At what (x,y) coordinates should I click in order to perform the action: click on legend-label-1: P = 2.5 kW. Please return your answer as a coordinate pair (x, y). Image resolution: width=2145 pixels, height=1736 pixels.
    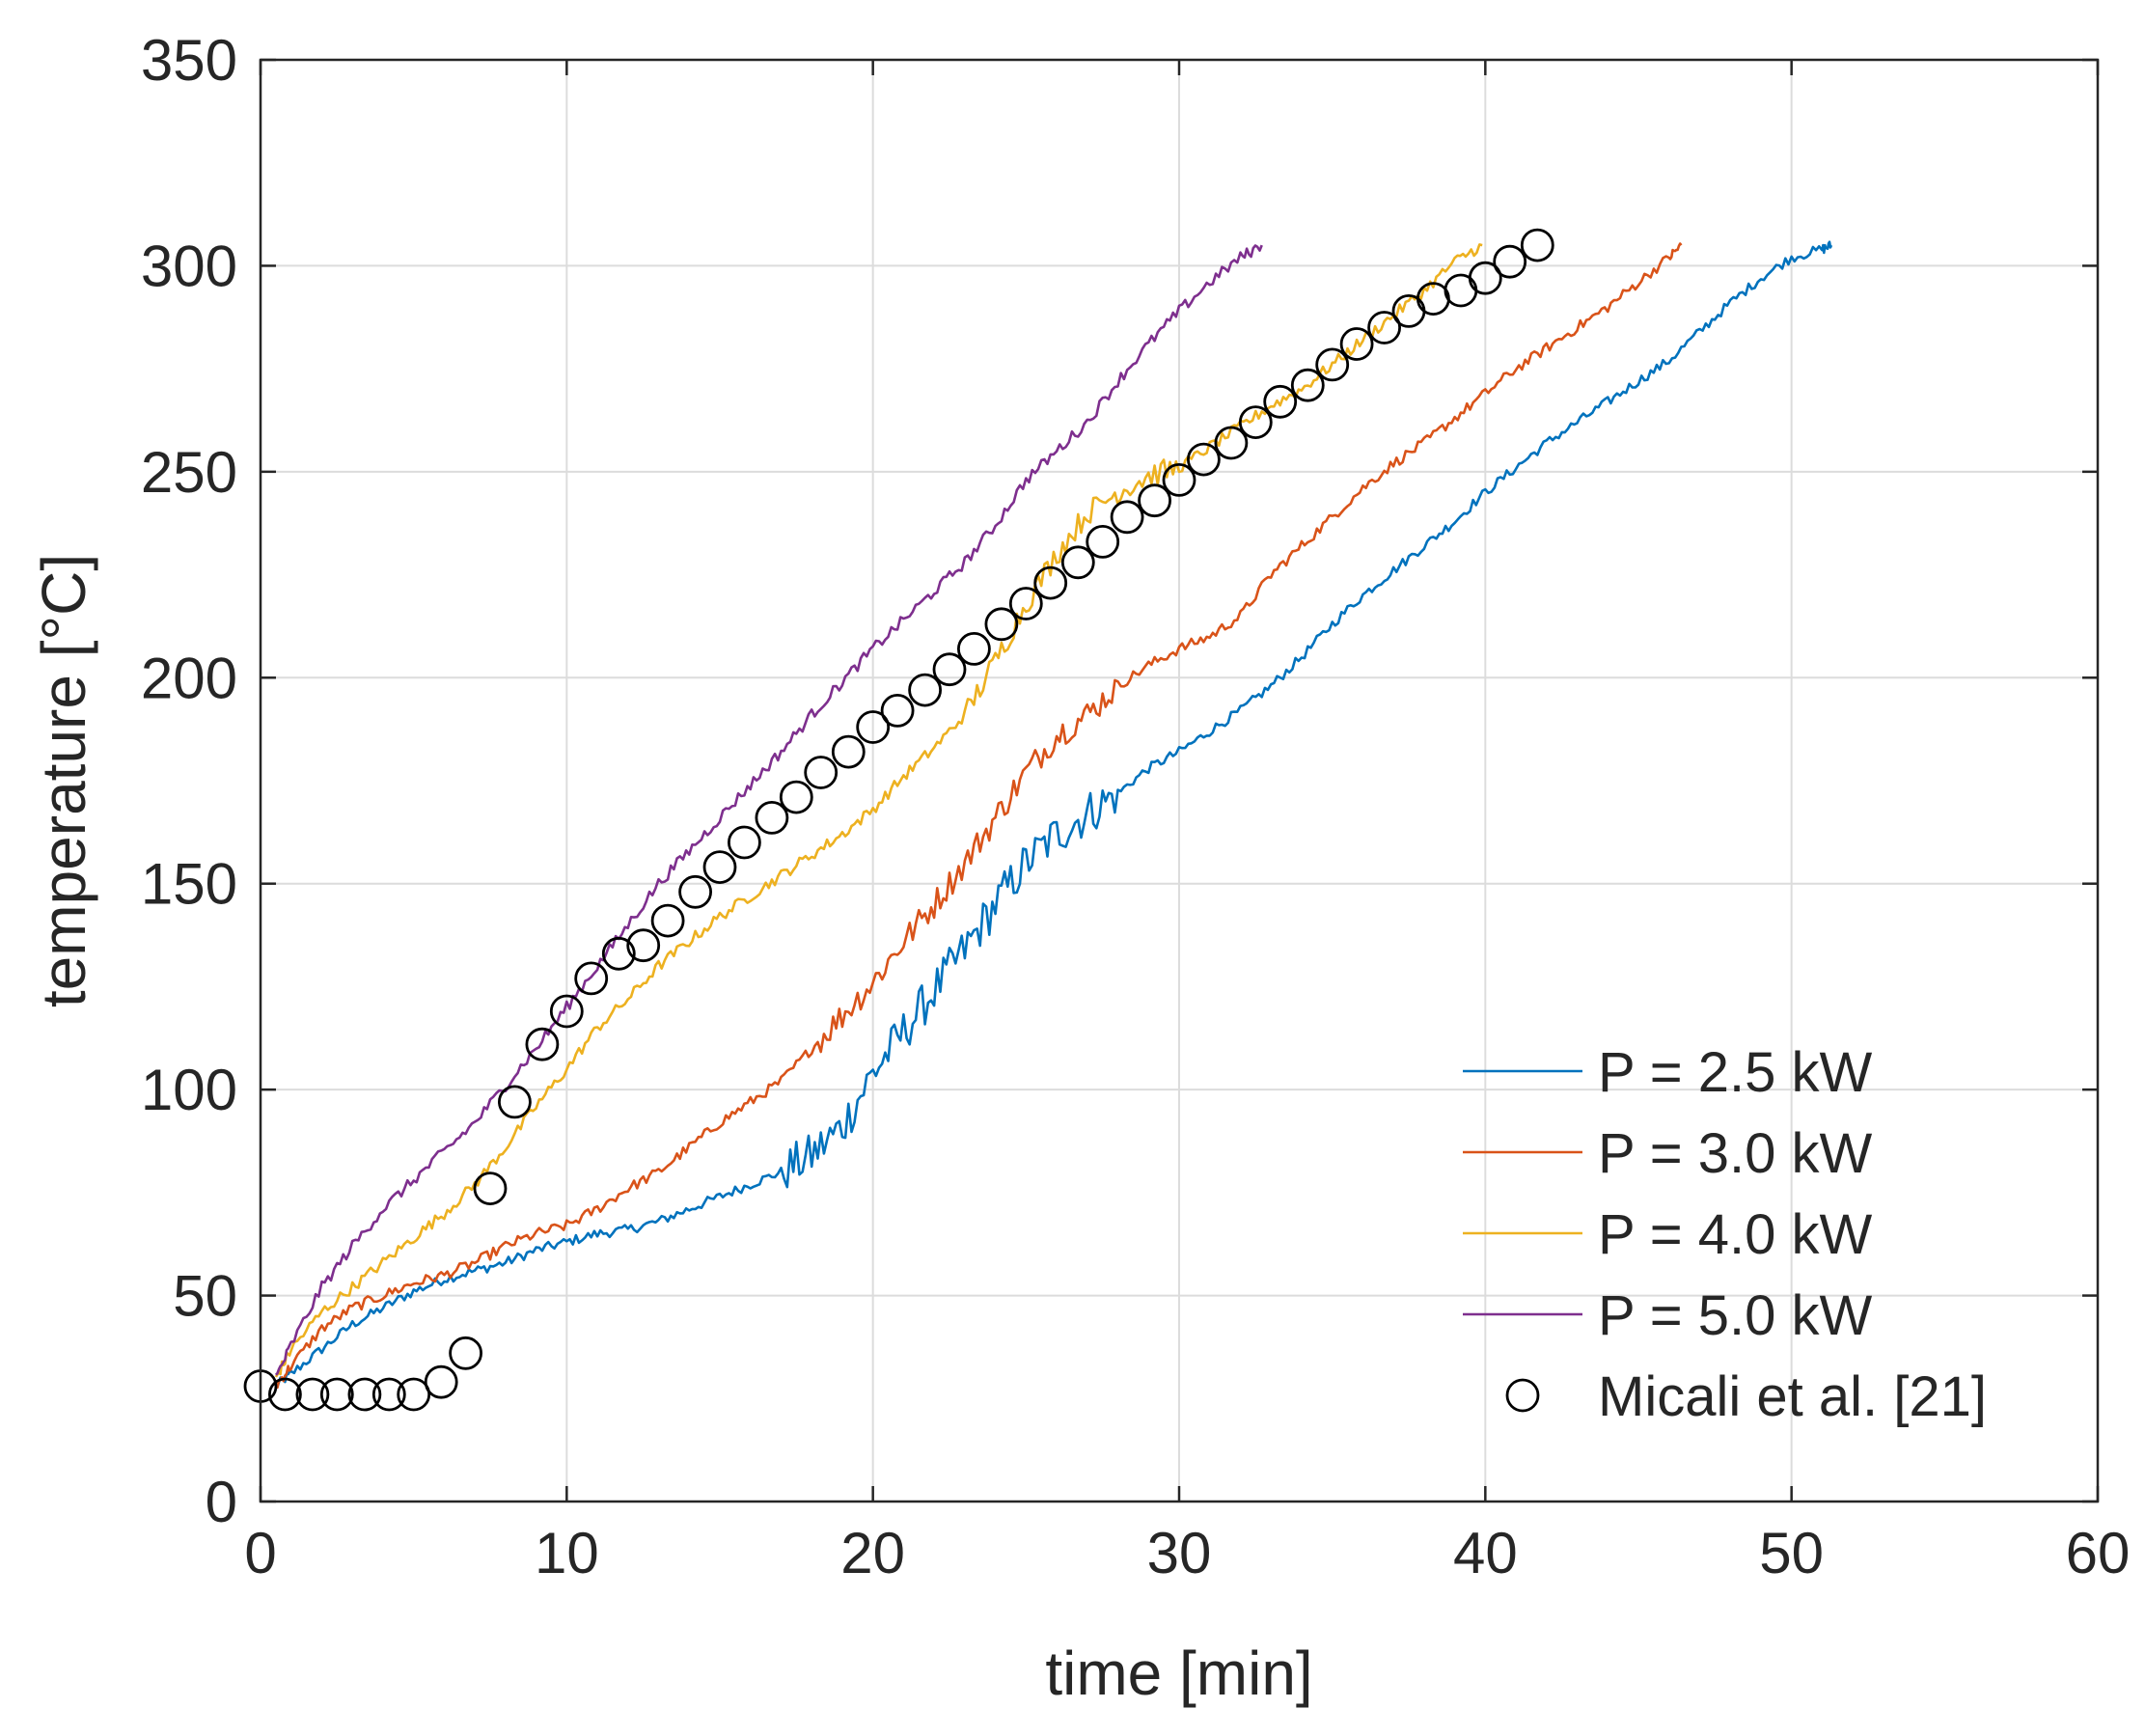
    Looking at the image, I should click on (1735, 1072).